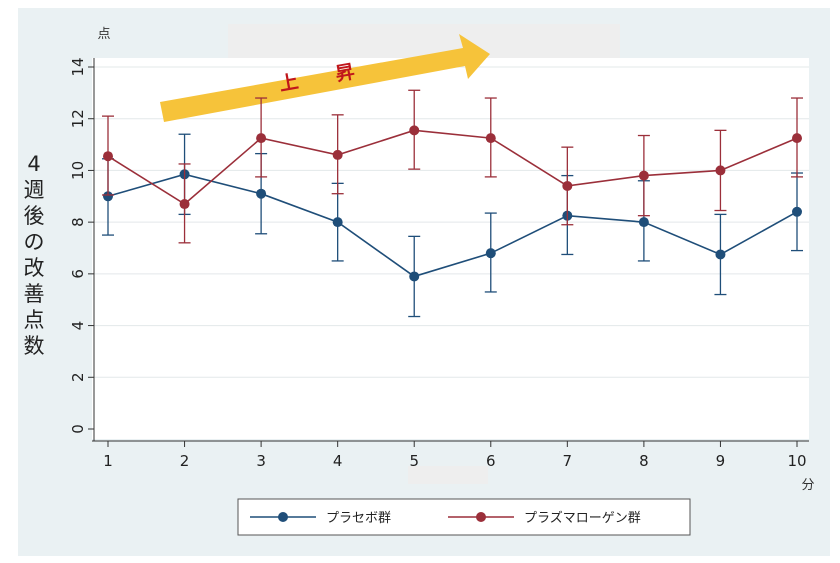 The height and width of the screenshot is (563, 840). What do you see at coordinates (448, 475) in the screenshot?
I see `decorative-band-lower` at bounding box center [448, 475].